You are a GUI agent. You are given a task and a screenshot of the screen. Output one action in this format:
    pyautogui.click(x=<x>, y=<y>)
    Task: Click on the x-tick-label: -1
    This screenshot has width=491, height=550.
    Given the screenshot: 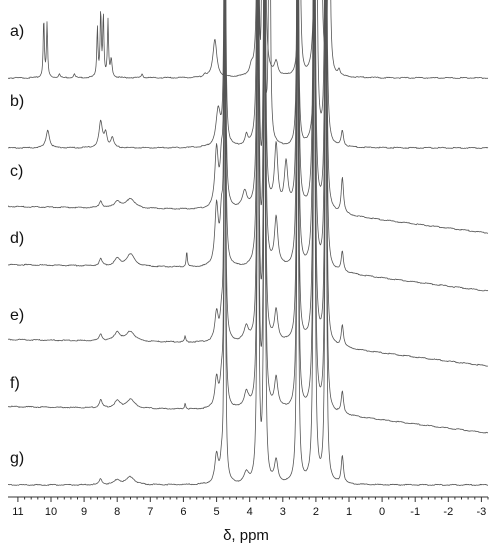 What is the action you would take?
    pyautogui.click(x=415, y=512)
    